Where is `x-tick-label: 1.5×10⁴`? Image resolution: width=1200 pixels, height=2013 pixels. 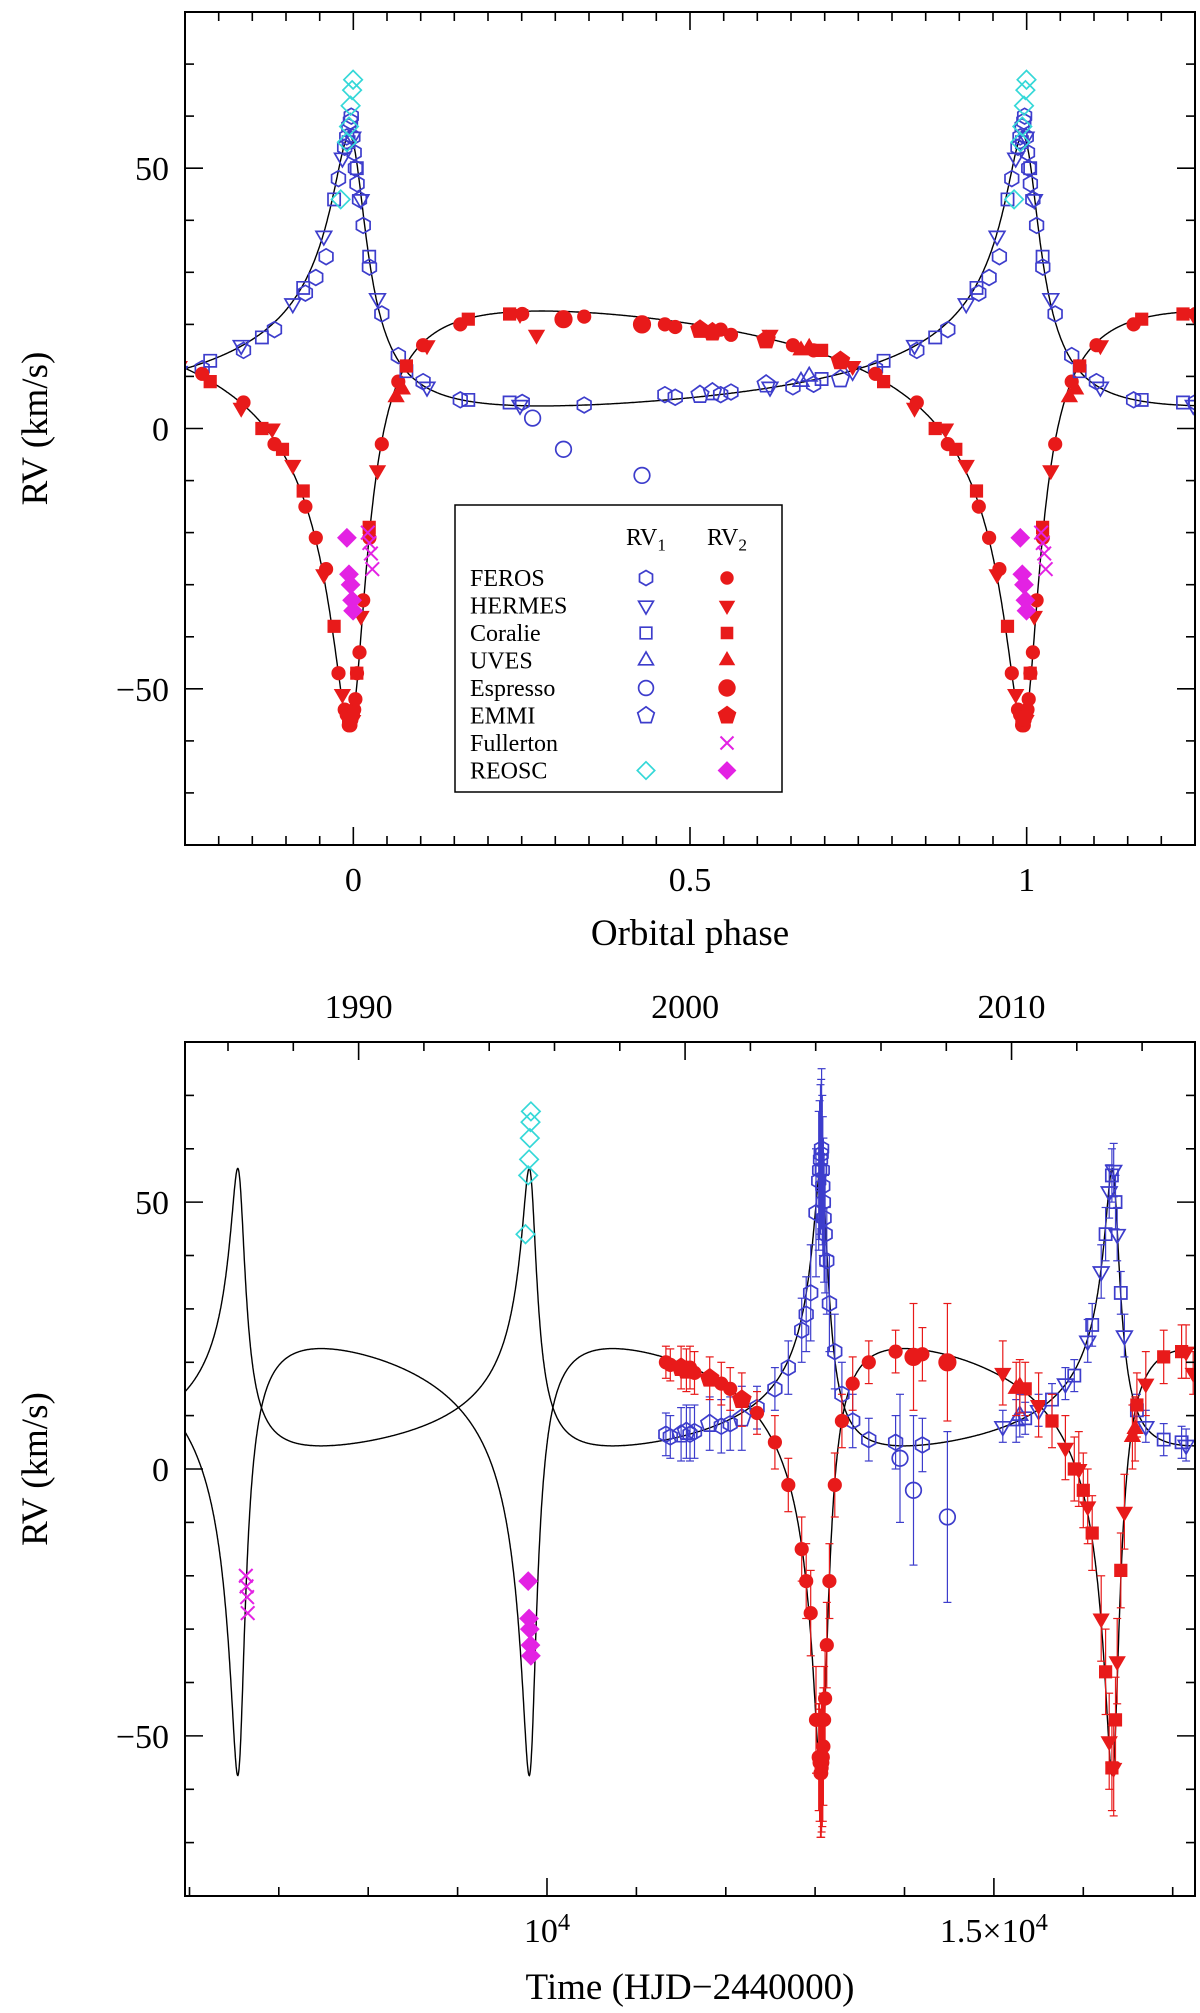
x-tick-label: 1.5×10⁴ is located at coordinates (994, 1929).